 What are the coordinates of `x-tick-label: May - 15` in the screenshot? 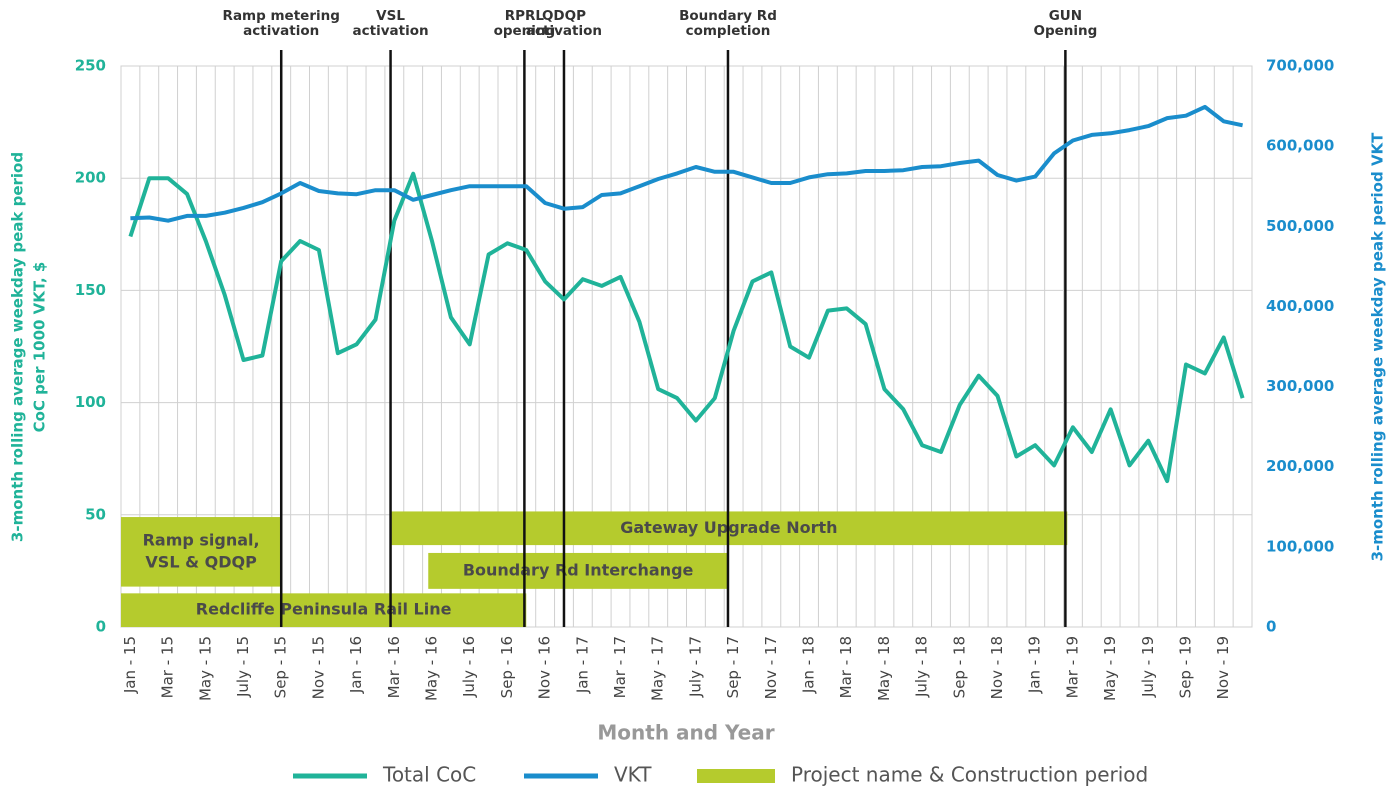 It's located at (205, 668).